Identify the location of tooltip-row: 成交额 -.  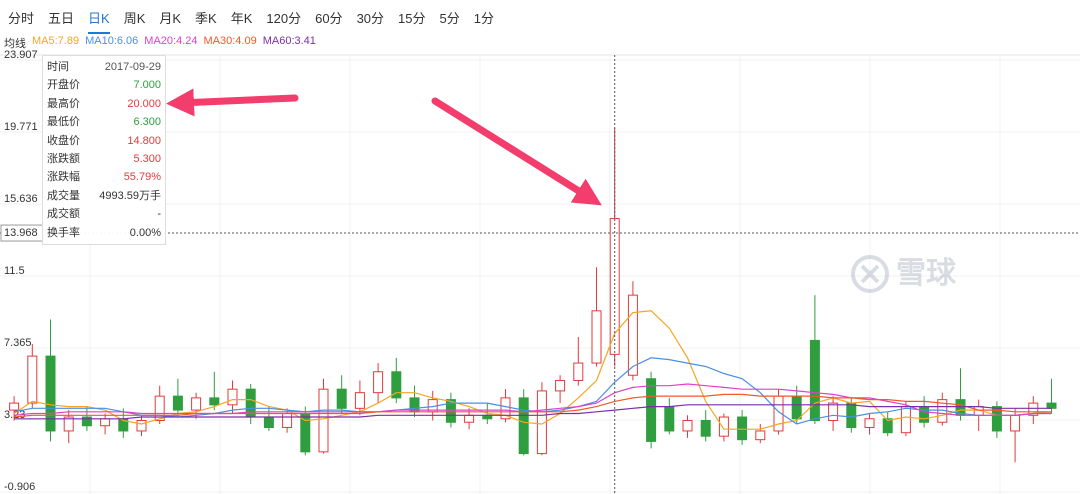
(104, 214).